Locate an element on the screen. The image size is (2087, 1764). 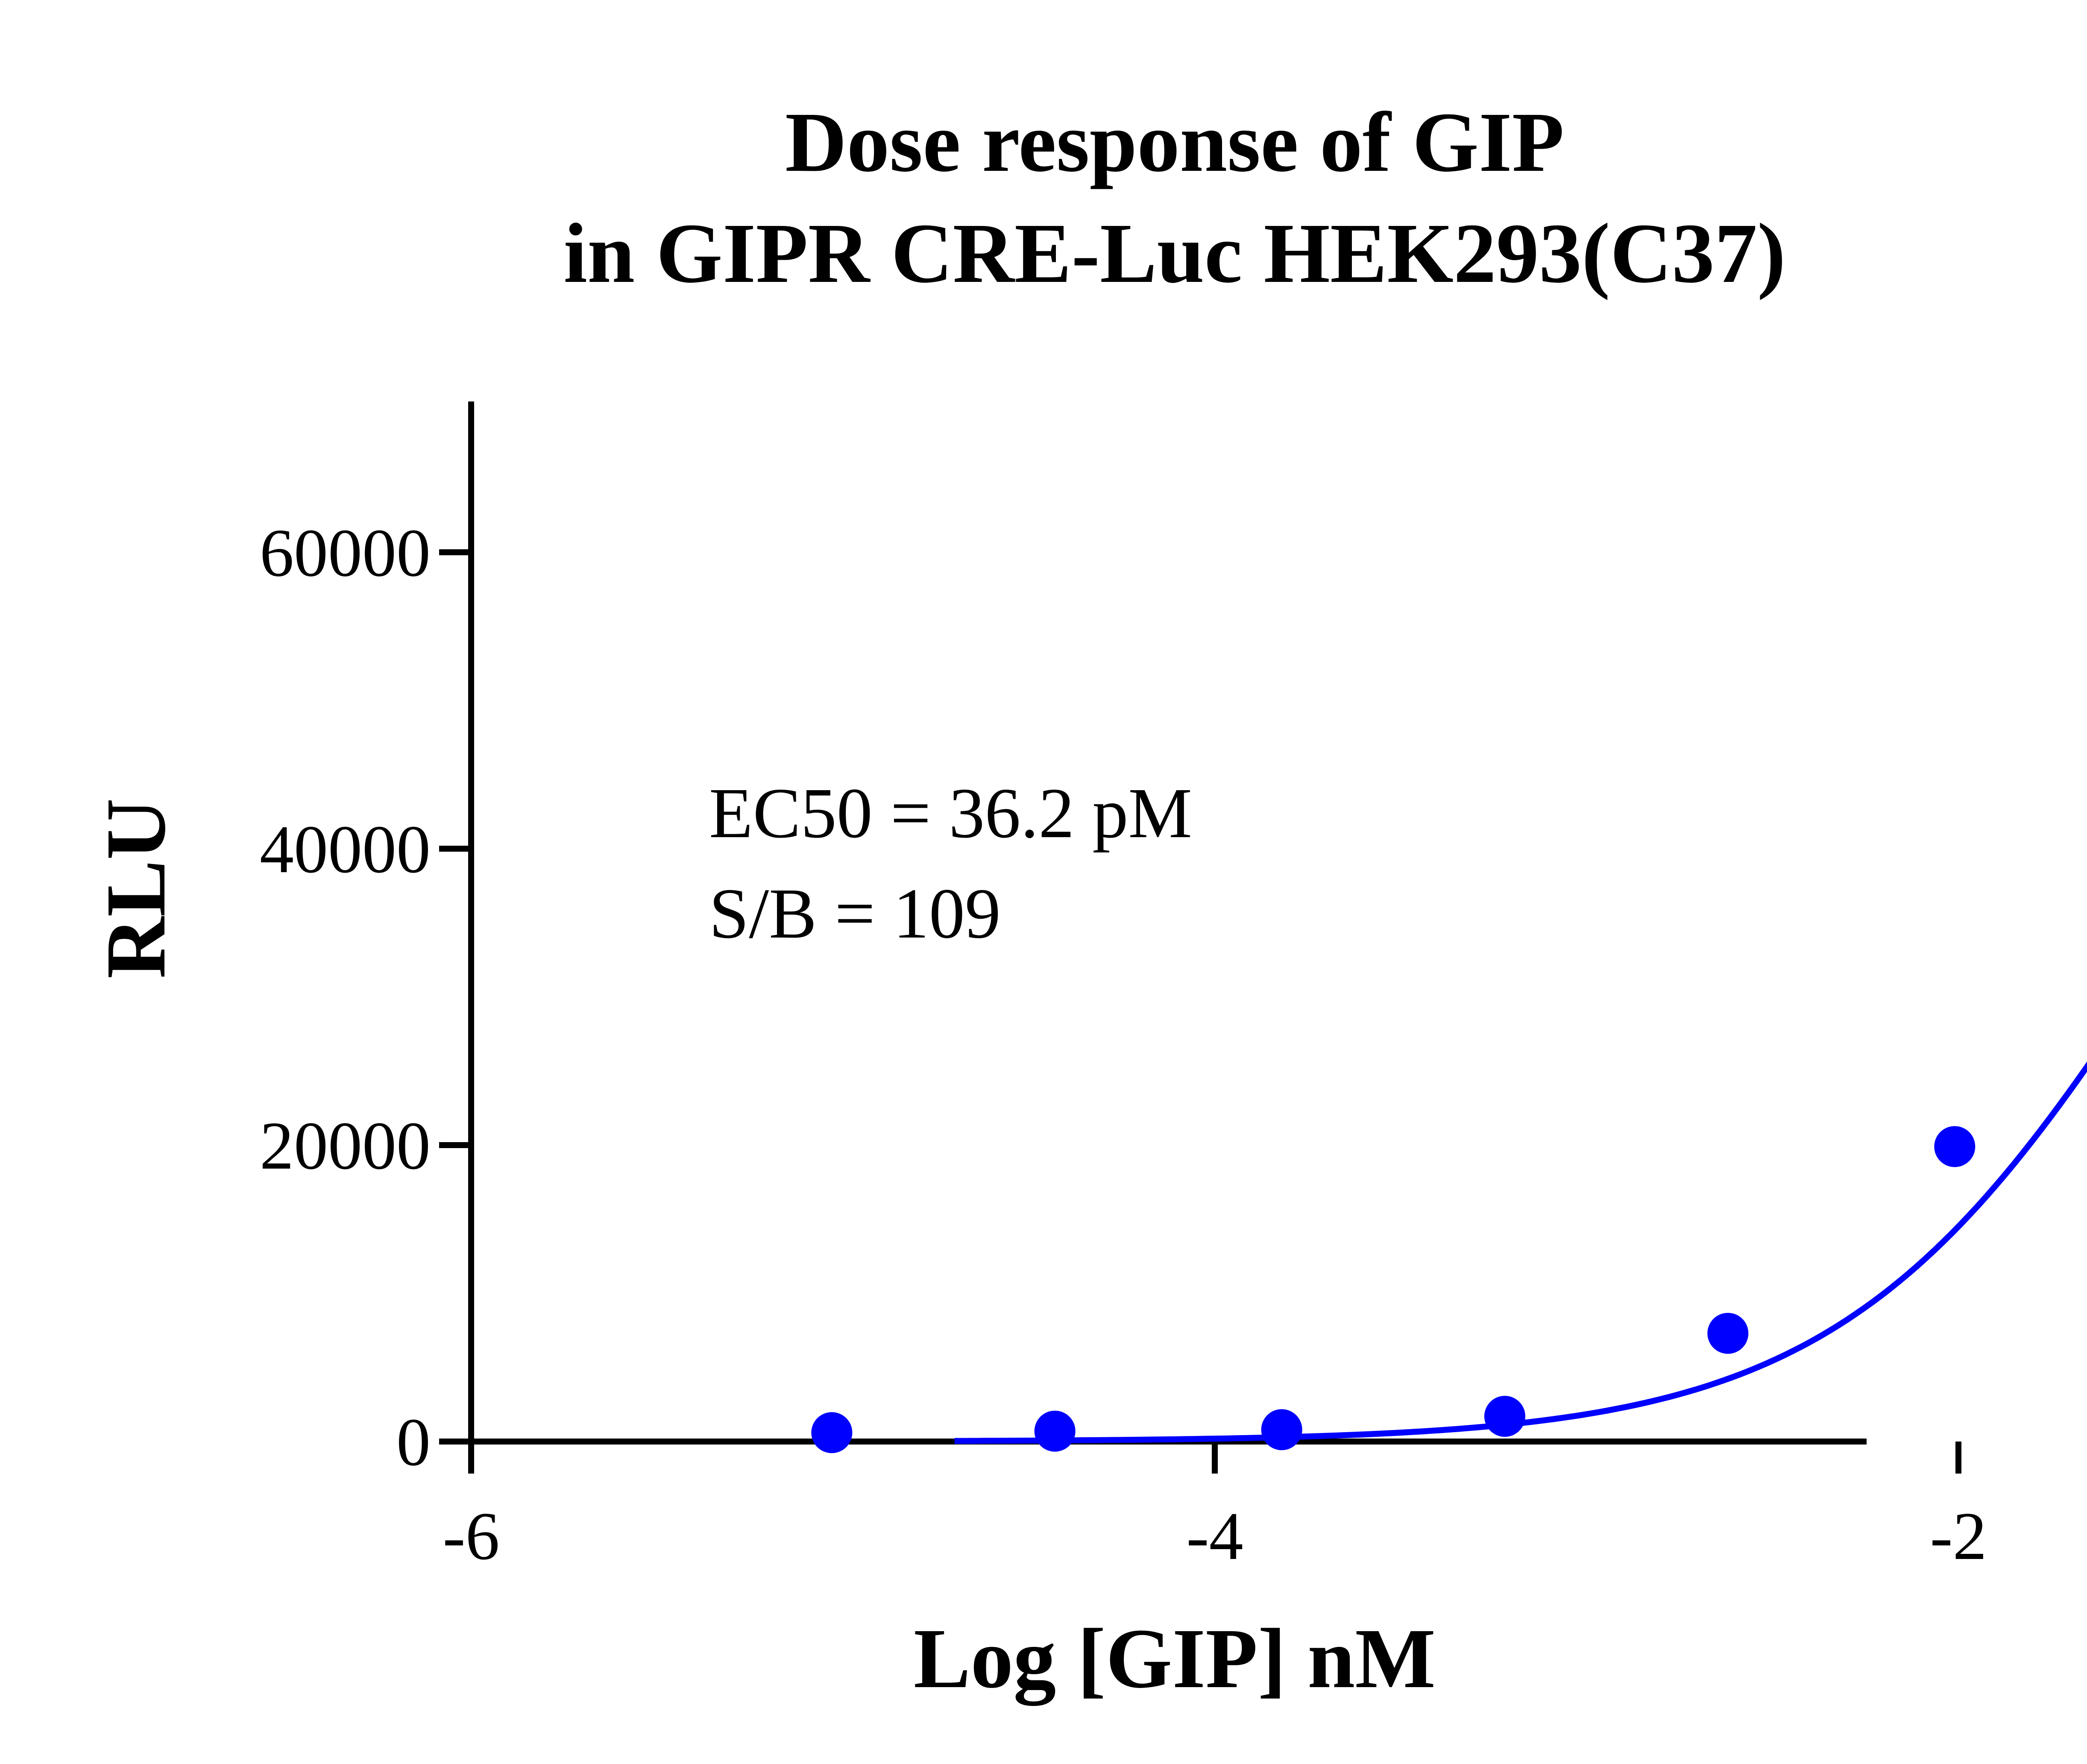
sb-annotation: S/B = 109 is located at coordinates (855, 913).